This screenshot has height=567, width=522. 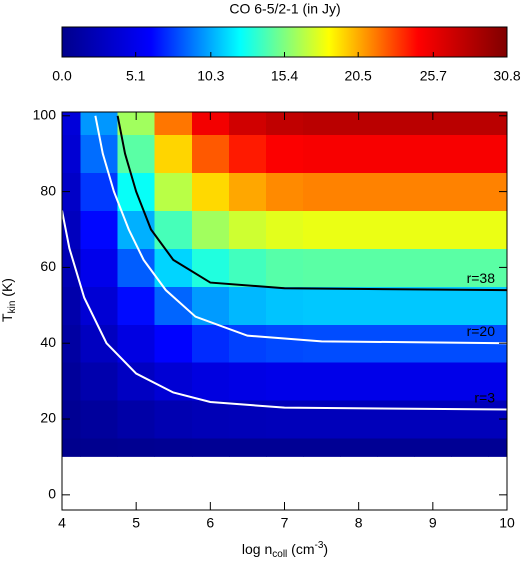 I want to click on y-label-main: T, so click(x=7, y=317).